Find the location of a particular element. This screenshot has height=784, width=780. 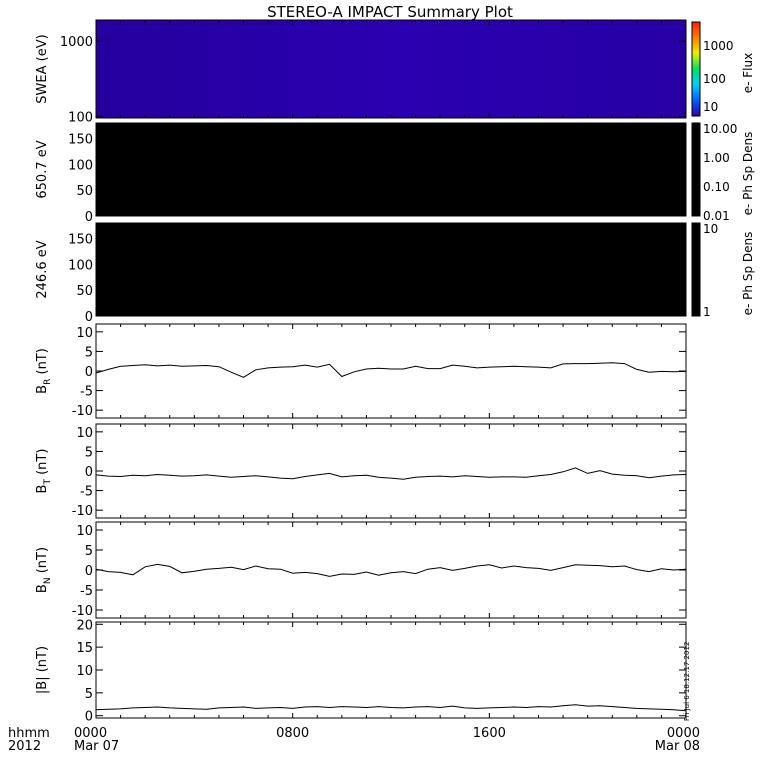

trace-br is located at coordinates (391, 370).